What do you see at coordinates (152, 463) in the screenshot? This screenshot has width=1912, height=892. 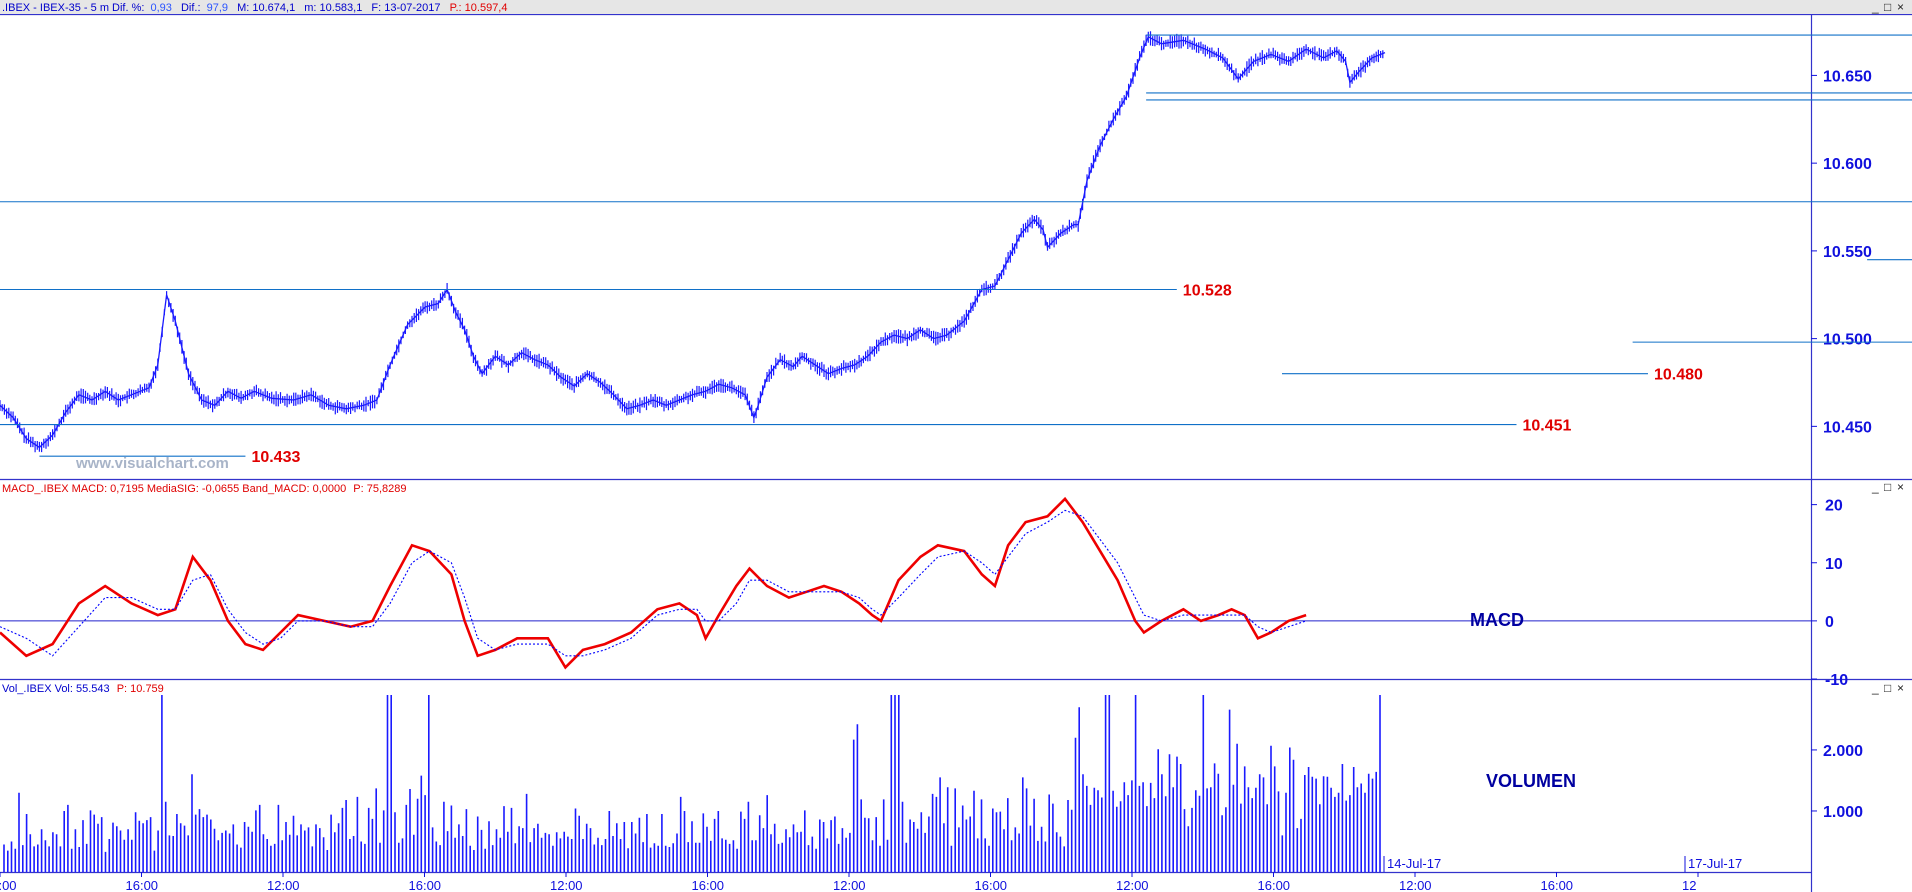 I see `watermark: www.visualchart.com` at bounding box center [152, 463].